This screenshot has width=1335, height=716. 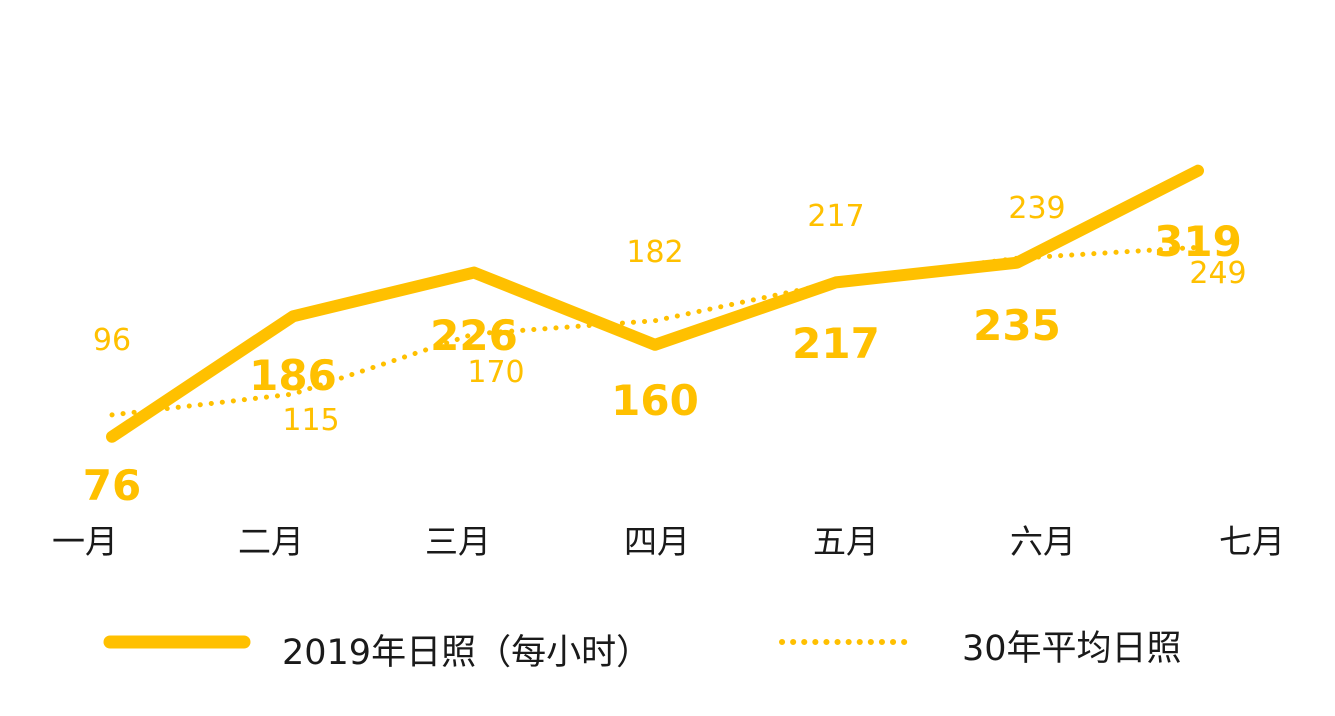 What do you see at coordinates (495, 372) in the screenshot?
I see `data-label-30yr-avg: 170` at bounding box center [495, 372].